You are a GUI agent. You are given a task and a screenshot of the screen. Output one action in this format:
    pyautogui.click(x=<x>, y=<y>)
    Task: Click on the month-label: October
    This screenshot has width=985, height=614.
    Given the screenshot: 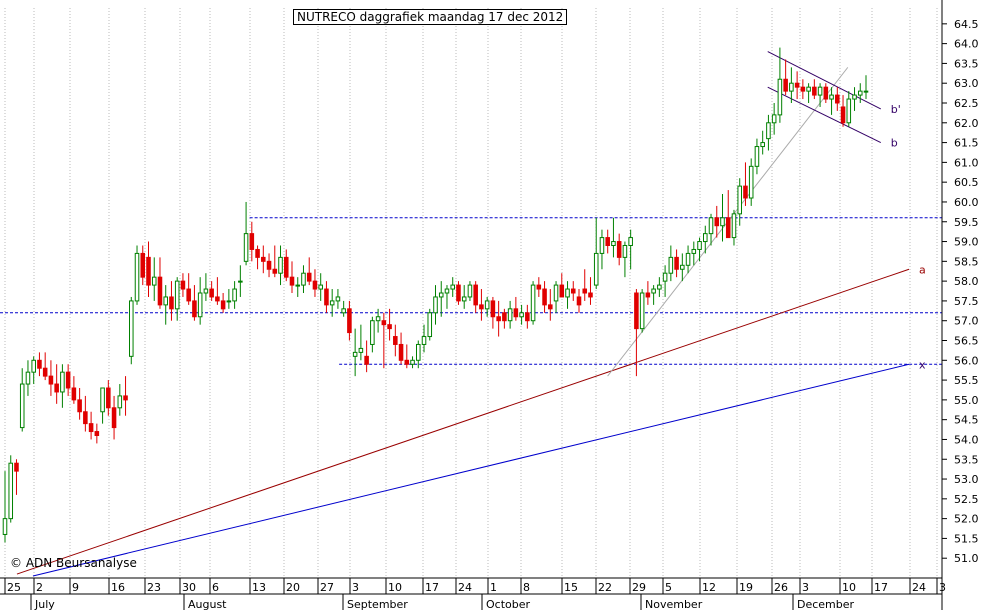 What is the action you would take?
    pyautogui.click(x=508, y=604)
    